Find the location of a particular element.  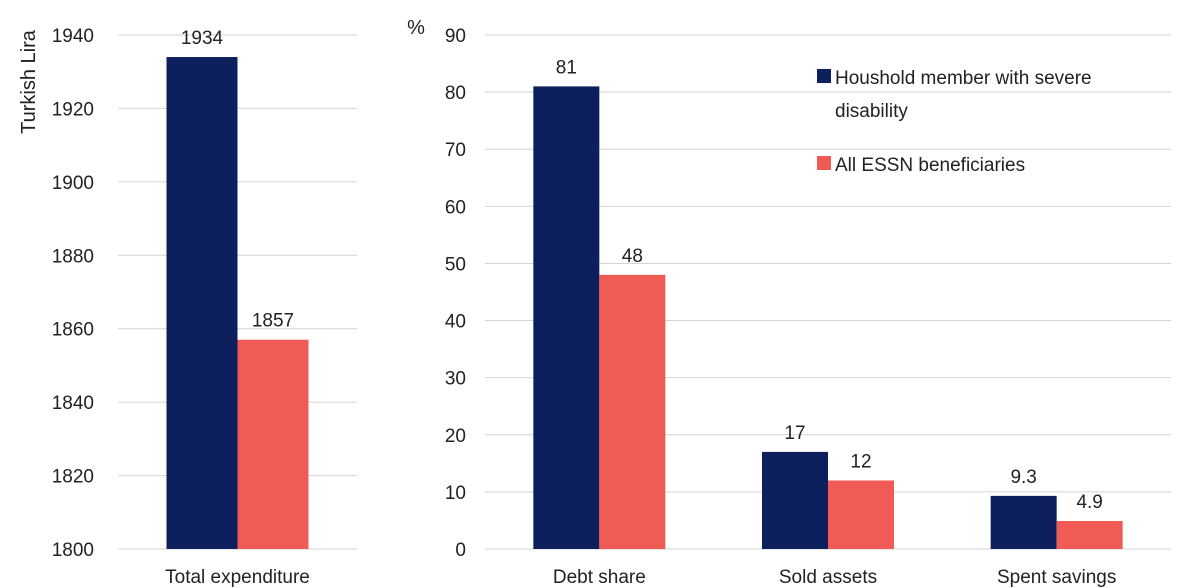

x-category-label: Debt share is located at coordinates (599, 577).